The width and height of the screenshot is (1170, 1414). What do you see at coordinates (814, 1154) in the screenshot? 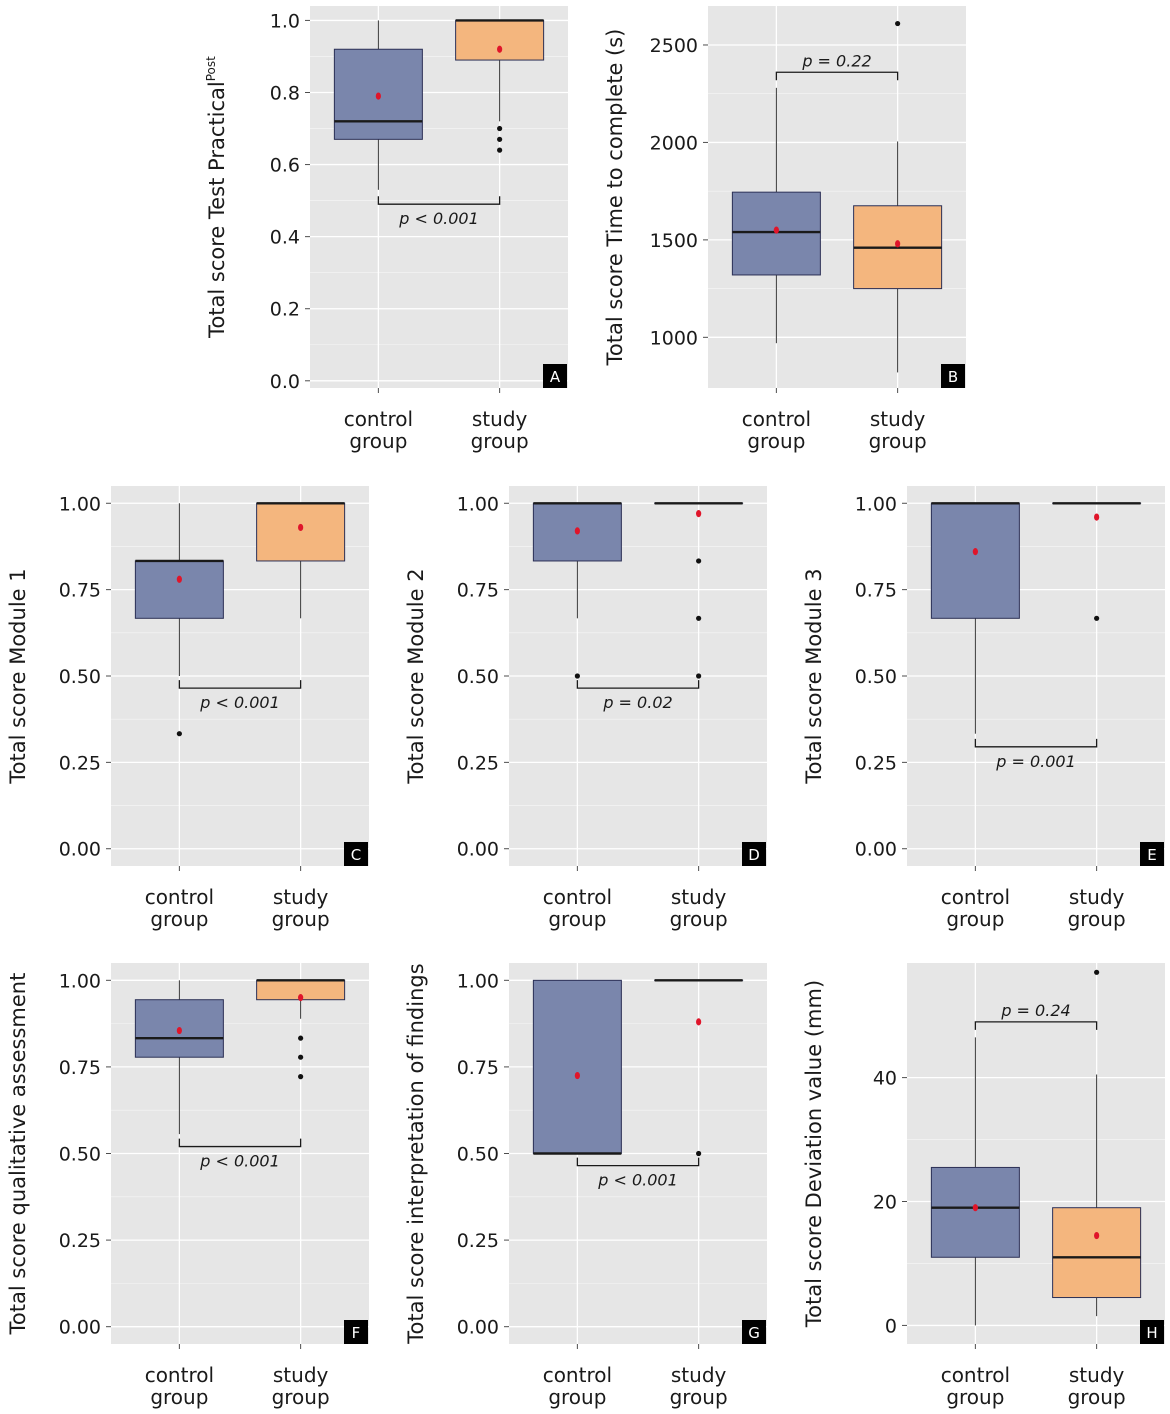
I see `y-axis-label: Total score Deviation value (mm)` at bounding box center [814, 1154].